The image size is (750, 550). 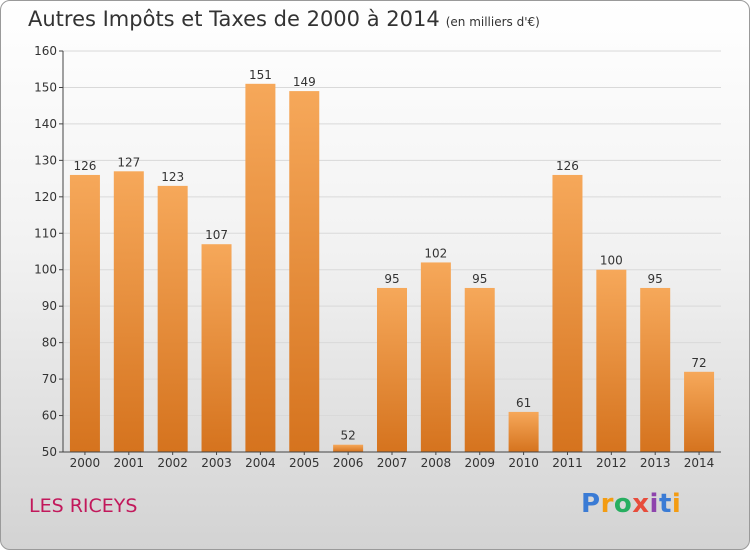 What do you see at coordinates (347, 436) in the screenshot?
I see `data-label: 52` at bounding box center [347, 436].